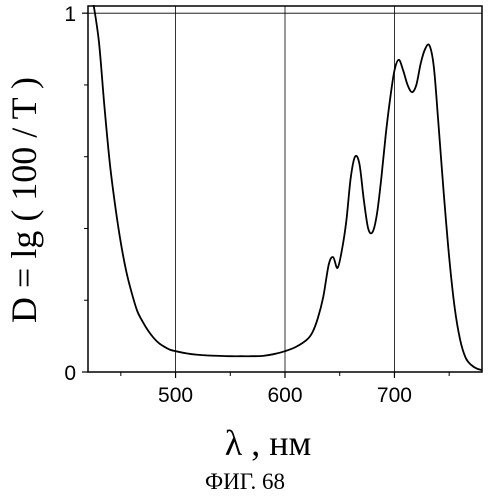 This screenshot has height=499, width=490. What do you see at coordinates (70, 14) in the screenshot?
I see `y-tick-label: 1` at bounding box center [70, 14].